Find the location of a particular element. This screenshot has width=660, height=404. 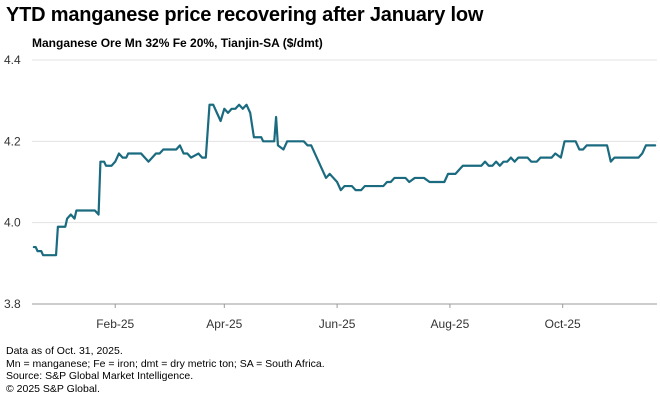

y-tick-label: 4.2 is located at coordinates (12, 141).